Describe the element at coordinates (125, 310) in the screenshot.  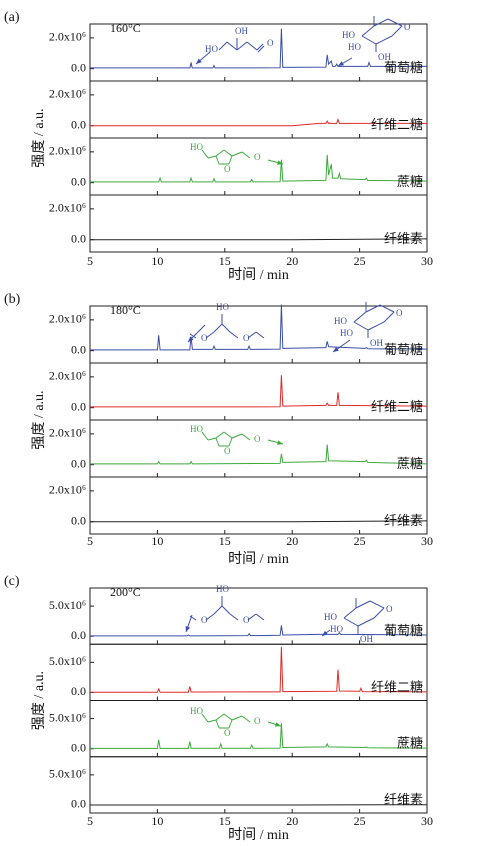
I see `temperature-label: 180°C` at that location.